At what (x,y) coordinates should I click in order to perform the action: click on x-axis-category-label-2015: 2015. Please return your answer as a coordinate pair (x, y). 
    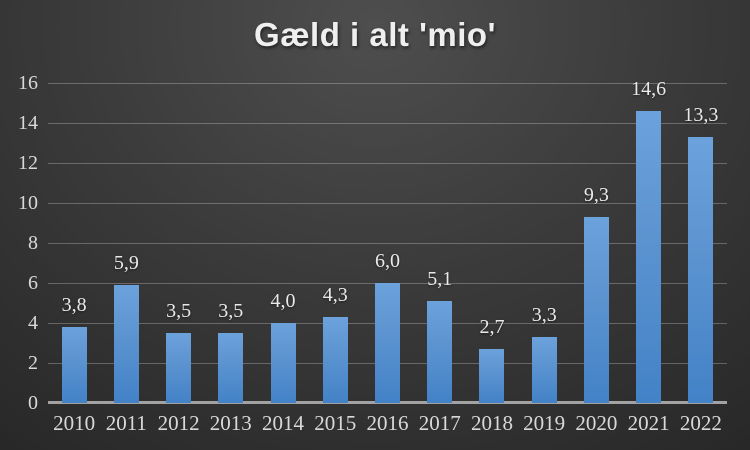
    Looking at the image, I should click on (335, 423).